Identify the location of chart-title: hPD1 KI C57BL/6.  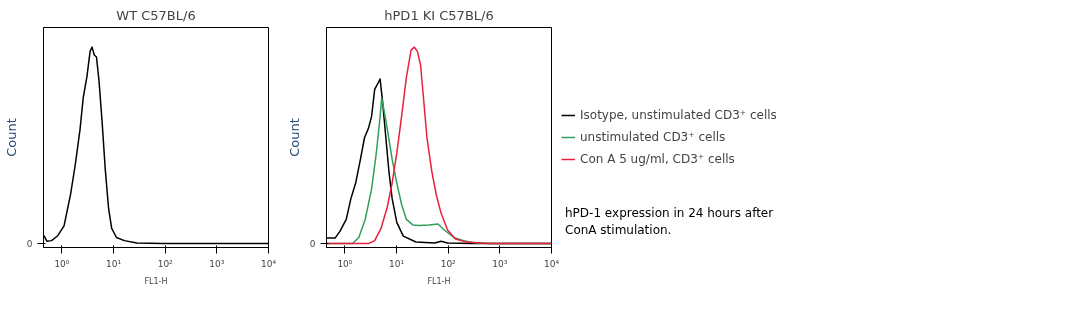
(439, 15).